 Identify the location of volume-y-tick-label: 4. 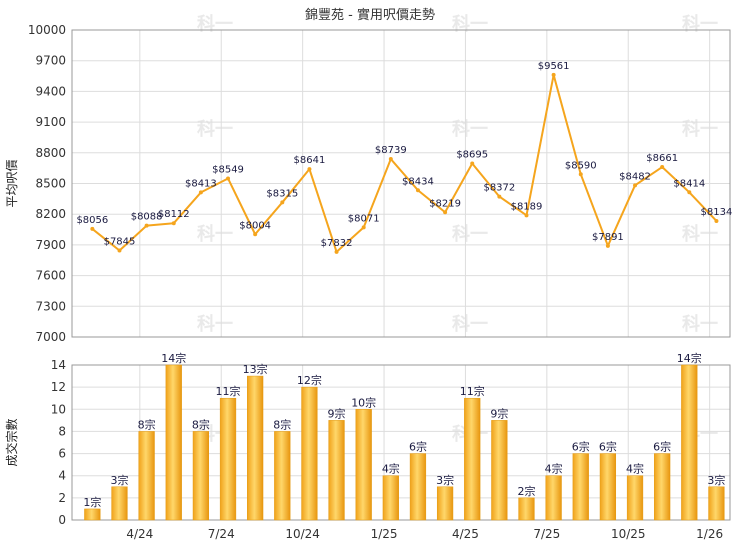
(62, 476).